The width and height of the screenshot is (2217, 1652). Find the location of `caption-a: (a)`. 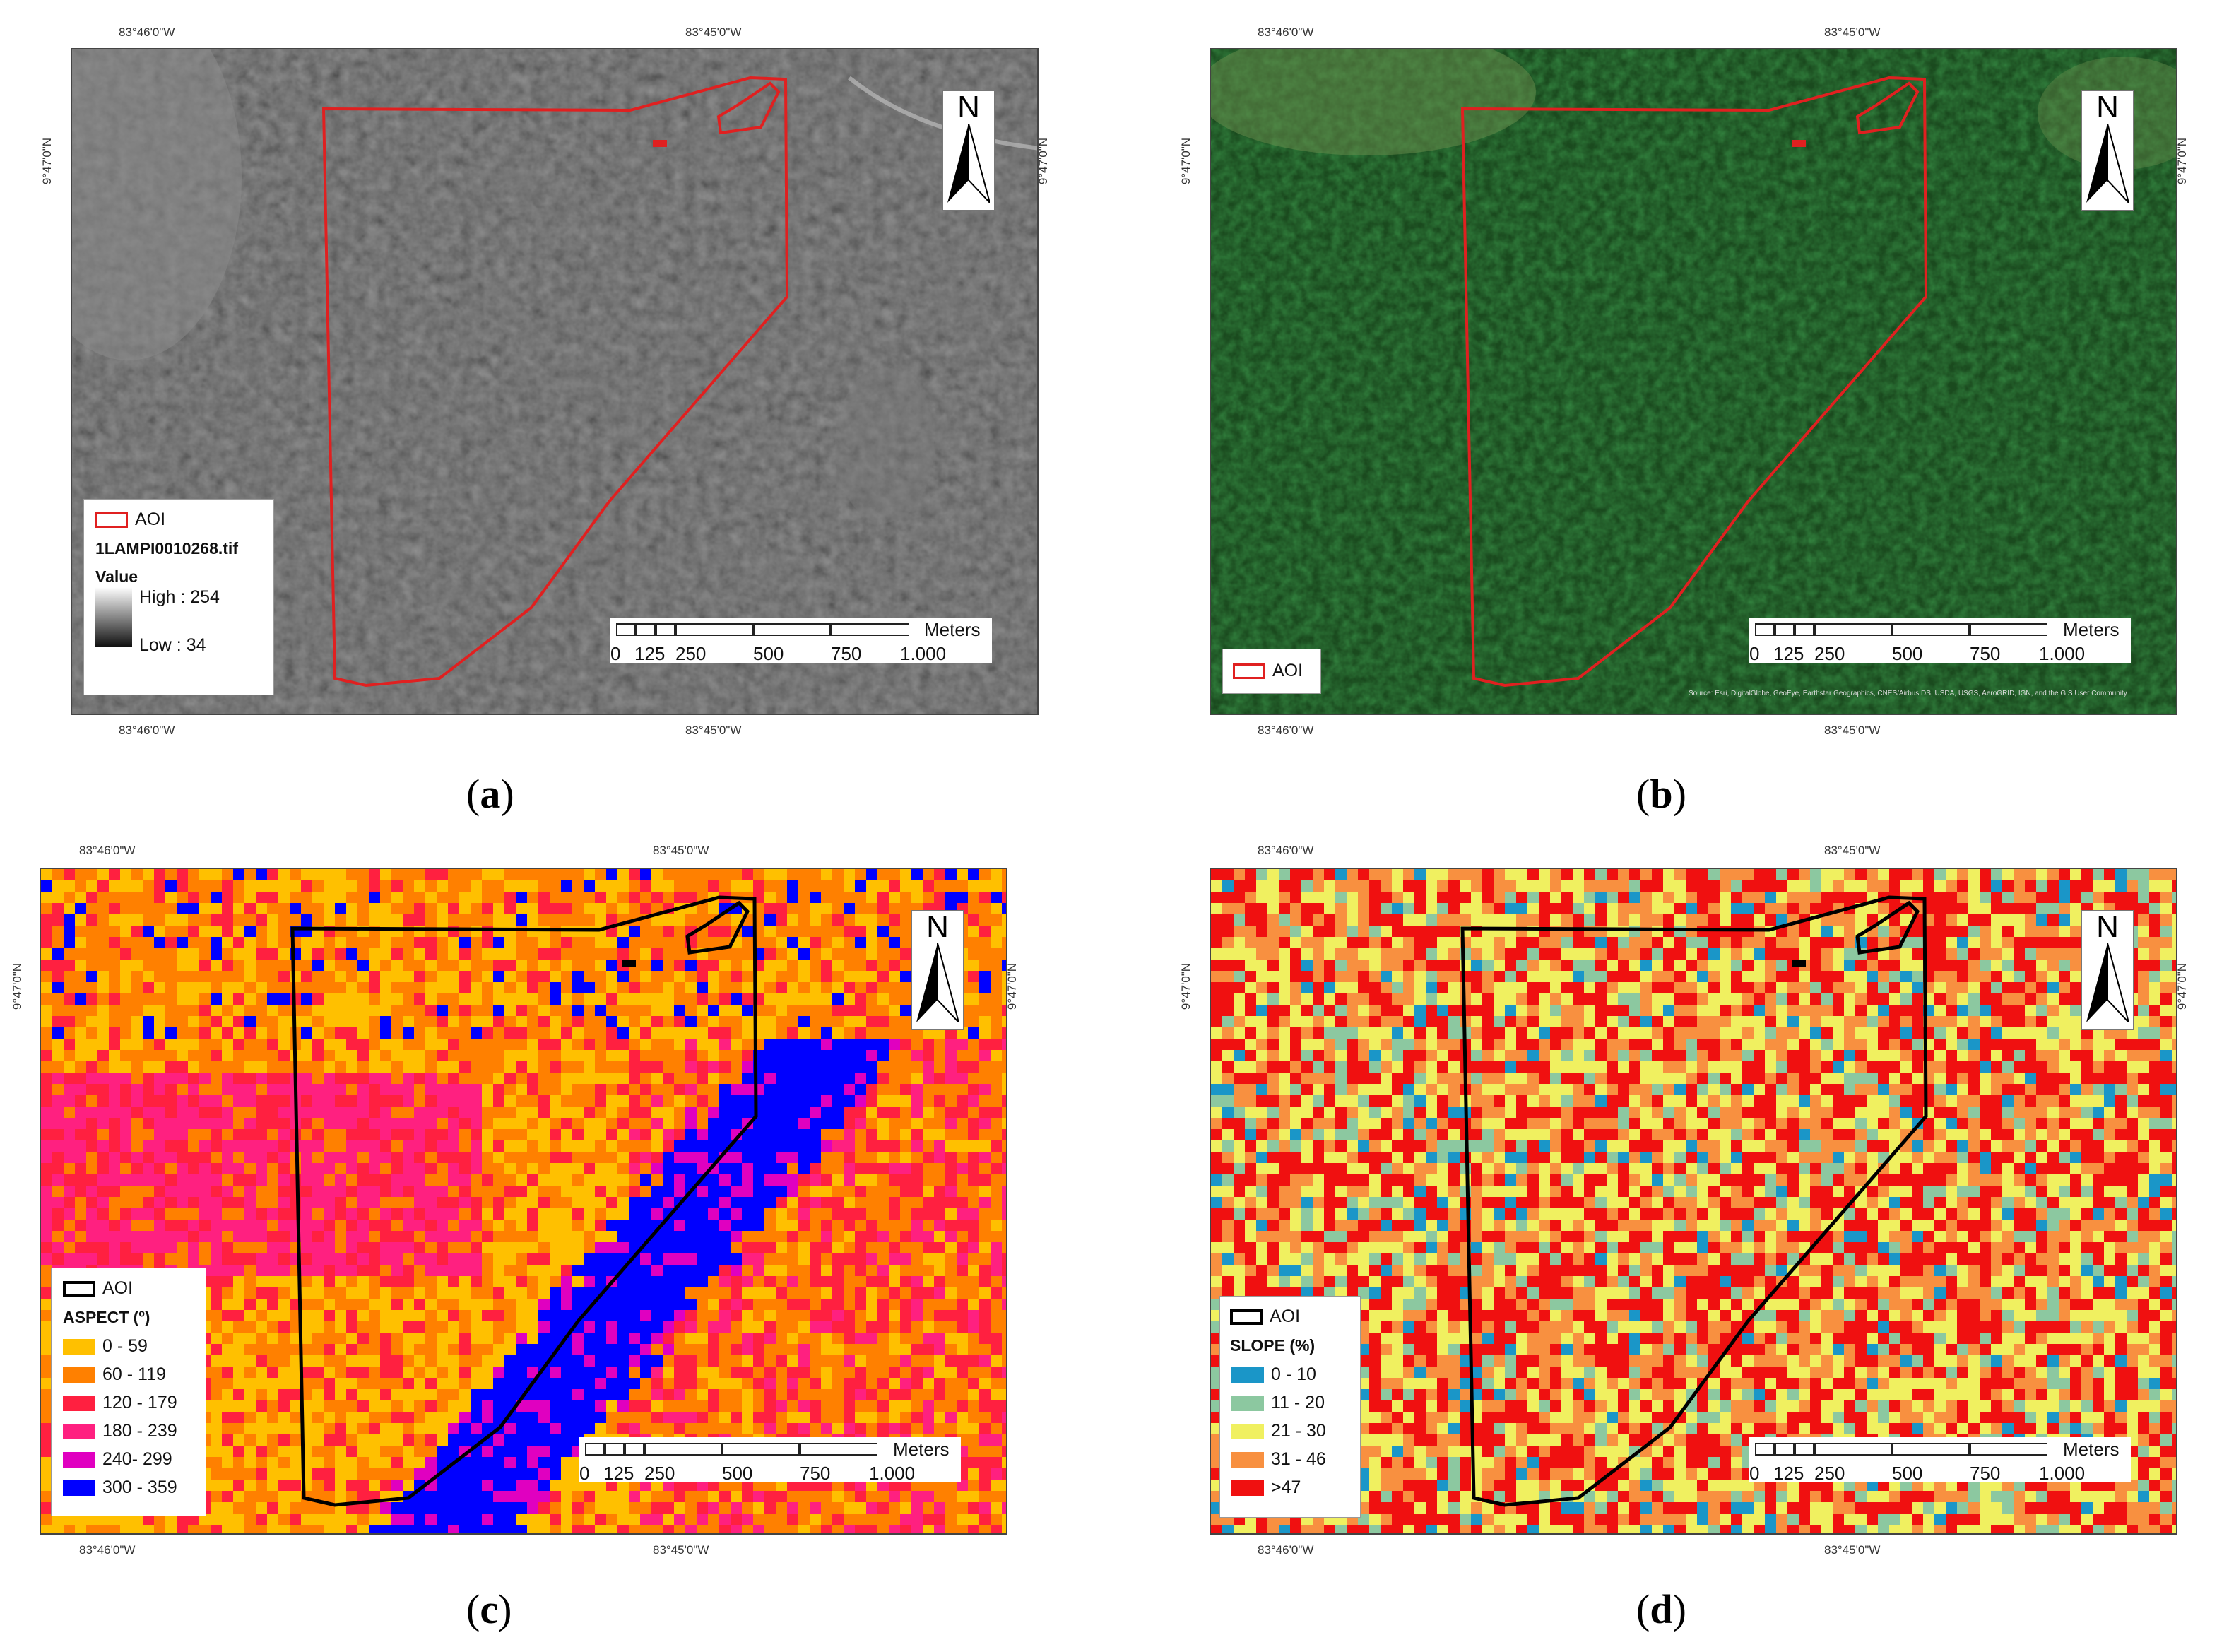

caption-a: (a) is located at coordinates (490, 794).